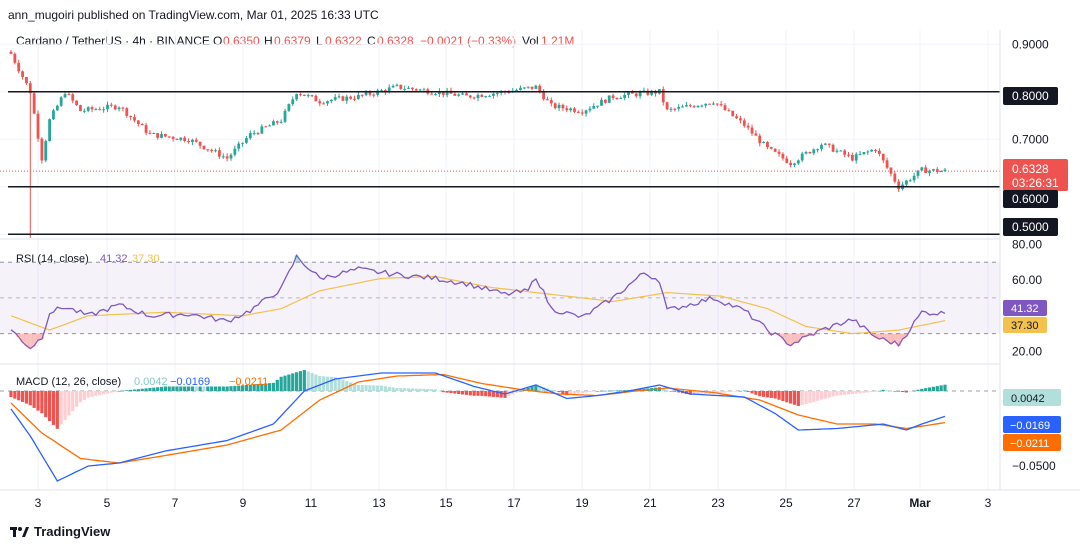 The width and height of the screenshot is (1080, 549). Describe the element at coordinates (241, 41) in the screenshot. I see `open-value: 0.6350` at that location.